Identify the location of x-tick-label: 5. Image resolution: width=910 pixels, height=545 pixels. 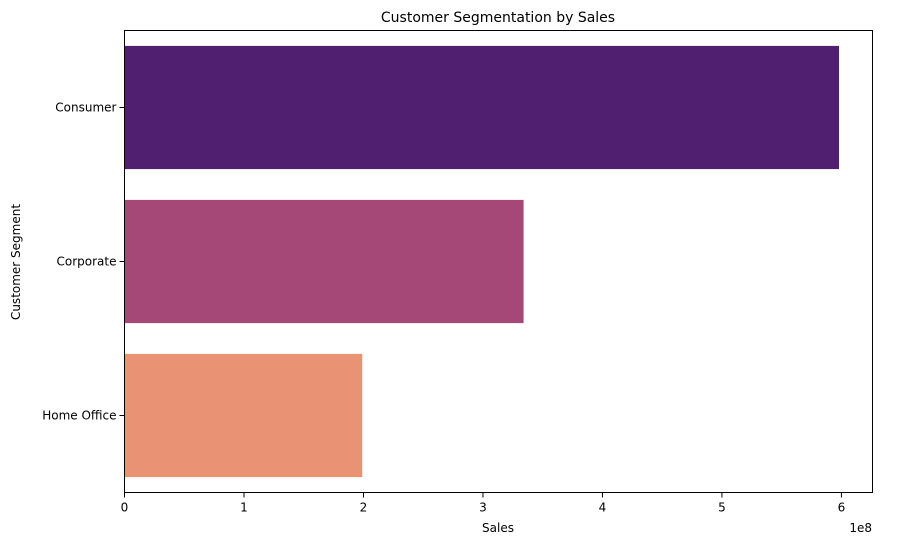
(722, 508).